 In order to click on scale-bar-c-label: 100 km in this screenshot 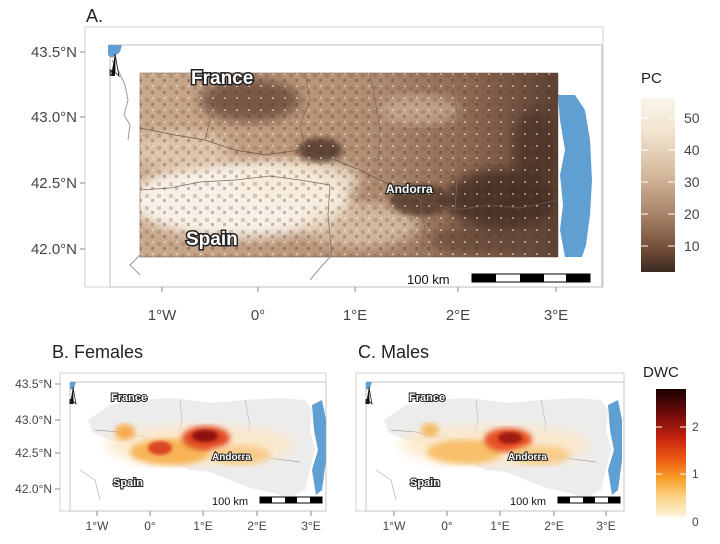, I will do `click(528, 502)`.